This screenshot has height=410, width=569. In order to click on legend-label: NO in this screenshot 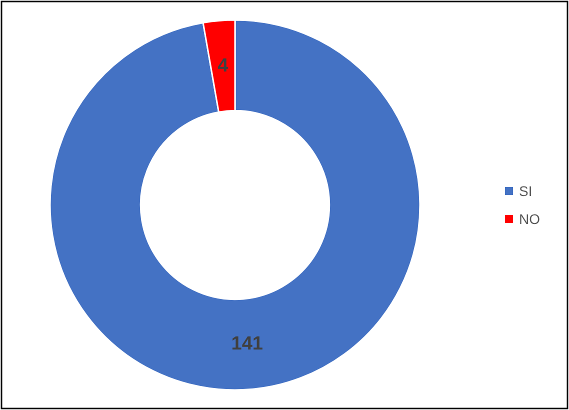, I will do `click(529, 219)`.